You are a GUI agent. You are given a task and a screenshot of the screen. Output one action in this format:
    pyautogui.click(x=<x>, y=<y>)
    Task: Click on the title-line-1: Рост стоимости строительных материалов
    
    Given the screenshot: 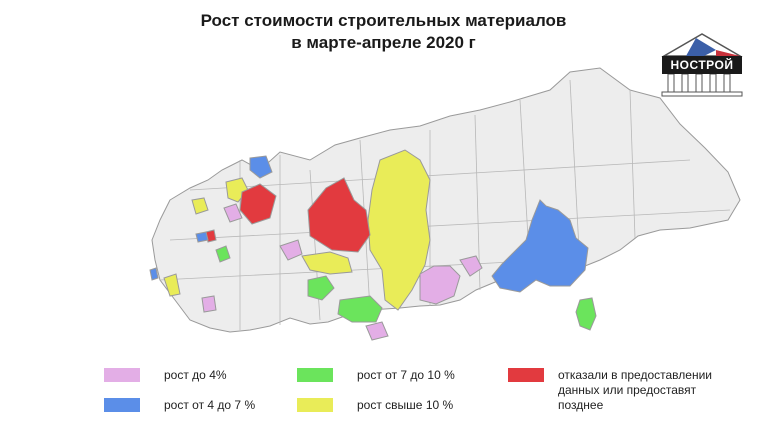 What is the action you would take?
    pyautogui.click(x=383, y=20)
    